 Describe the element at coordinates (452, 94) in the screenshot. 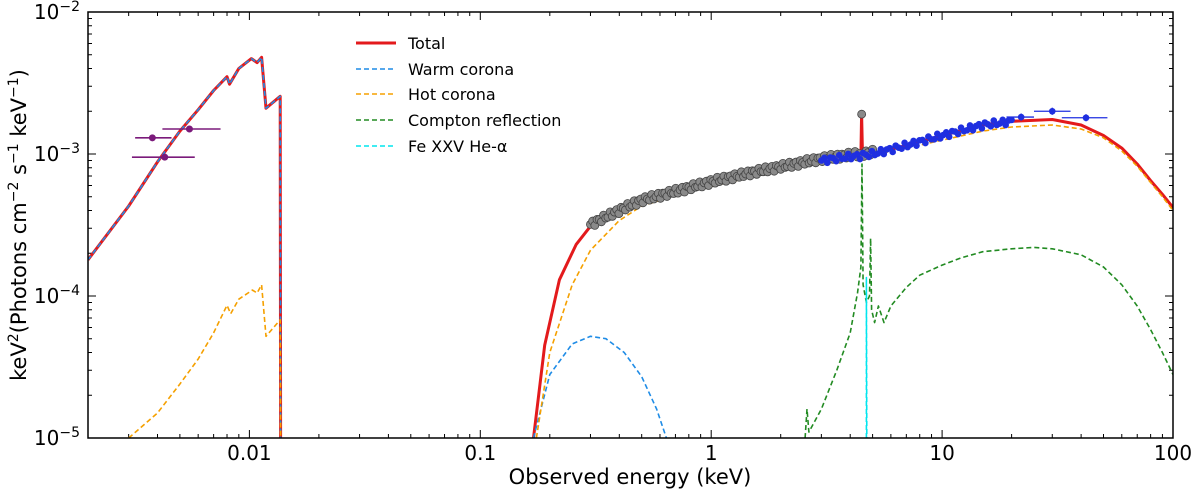

I see `legend-label-hot-corona: Hot corona` at that location.